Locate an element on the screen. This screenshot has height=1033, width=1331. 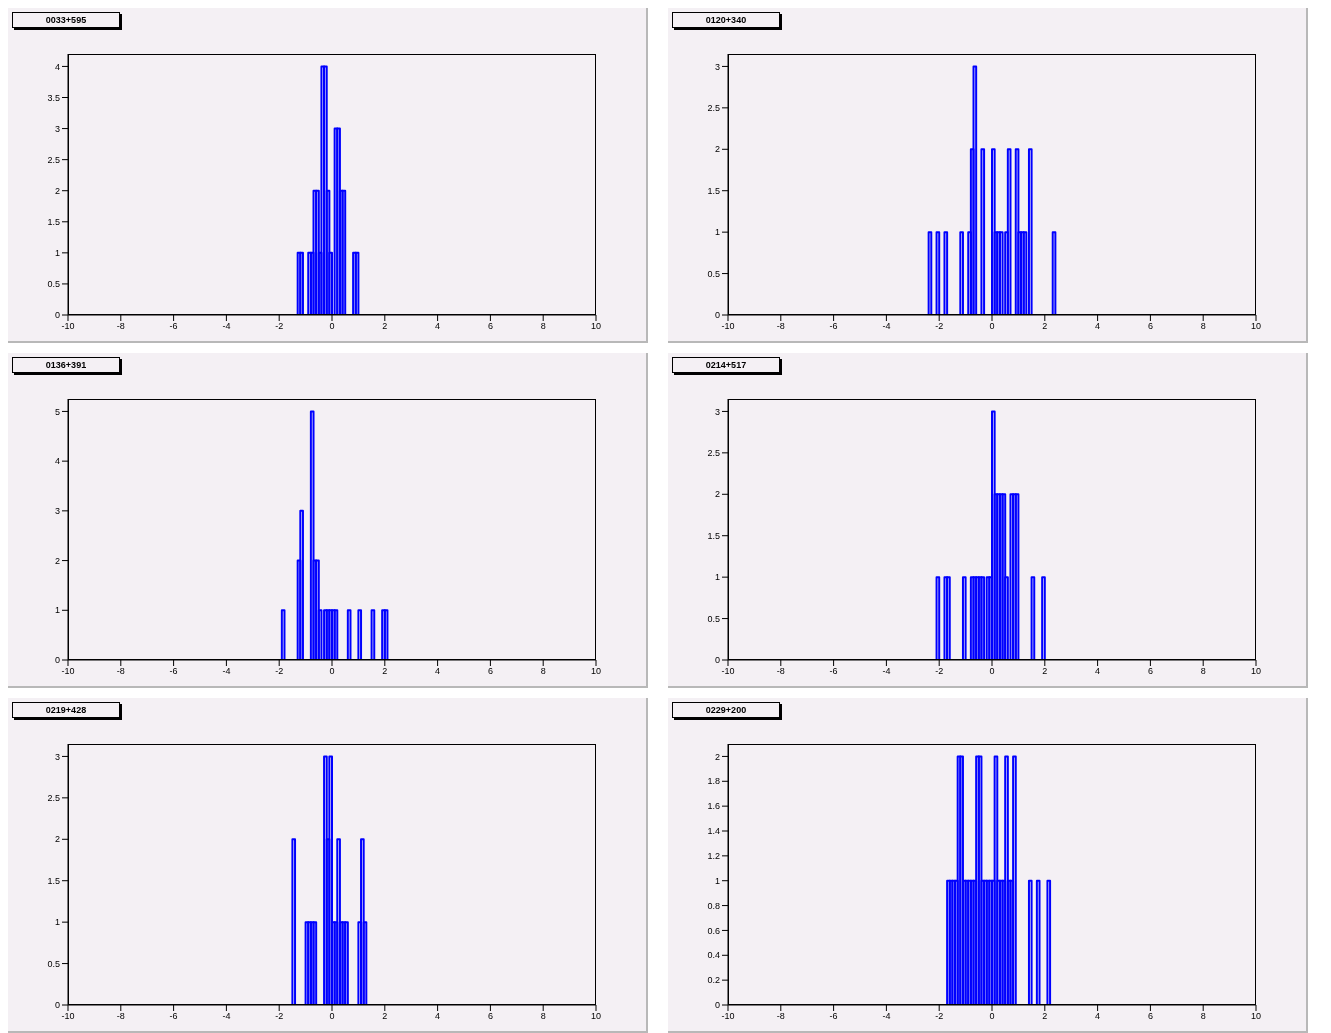
y-tick-label: 0.8 is located at coordinates (713, 905).